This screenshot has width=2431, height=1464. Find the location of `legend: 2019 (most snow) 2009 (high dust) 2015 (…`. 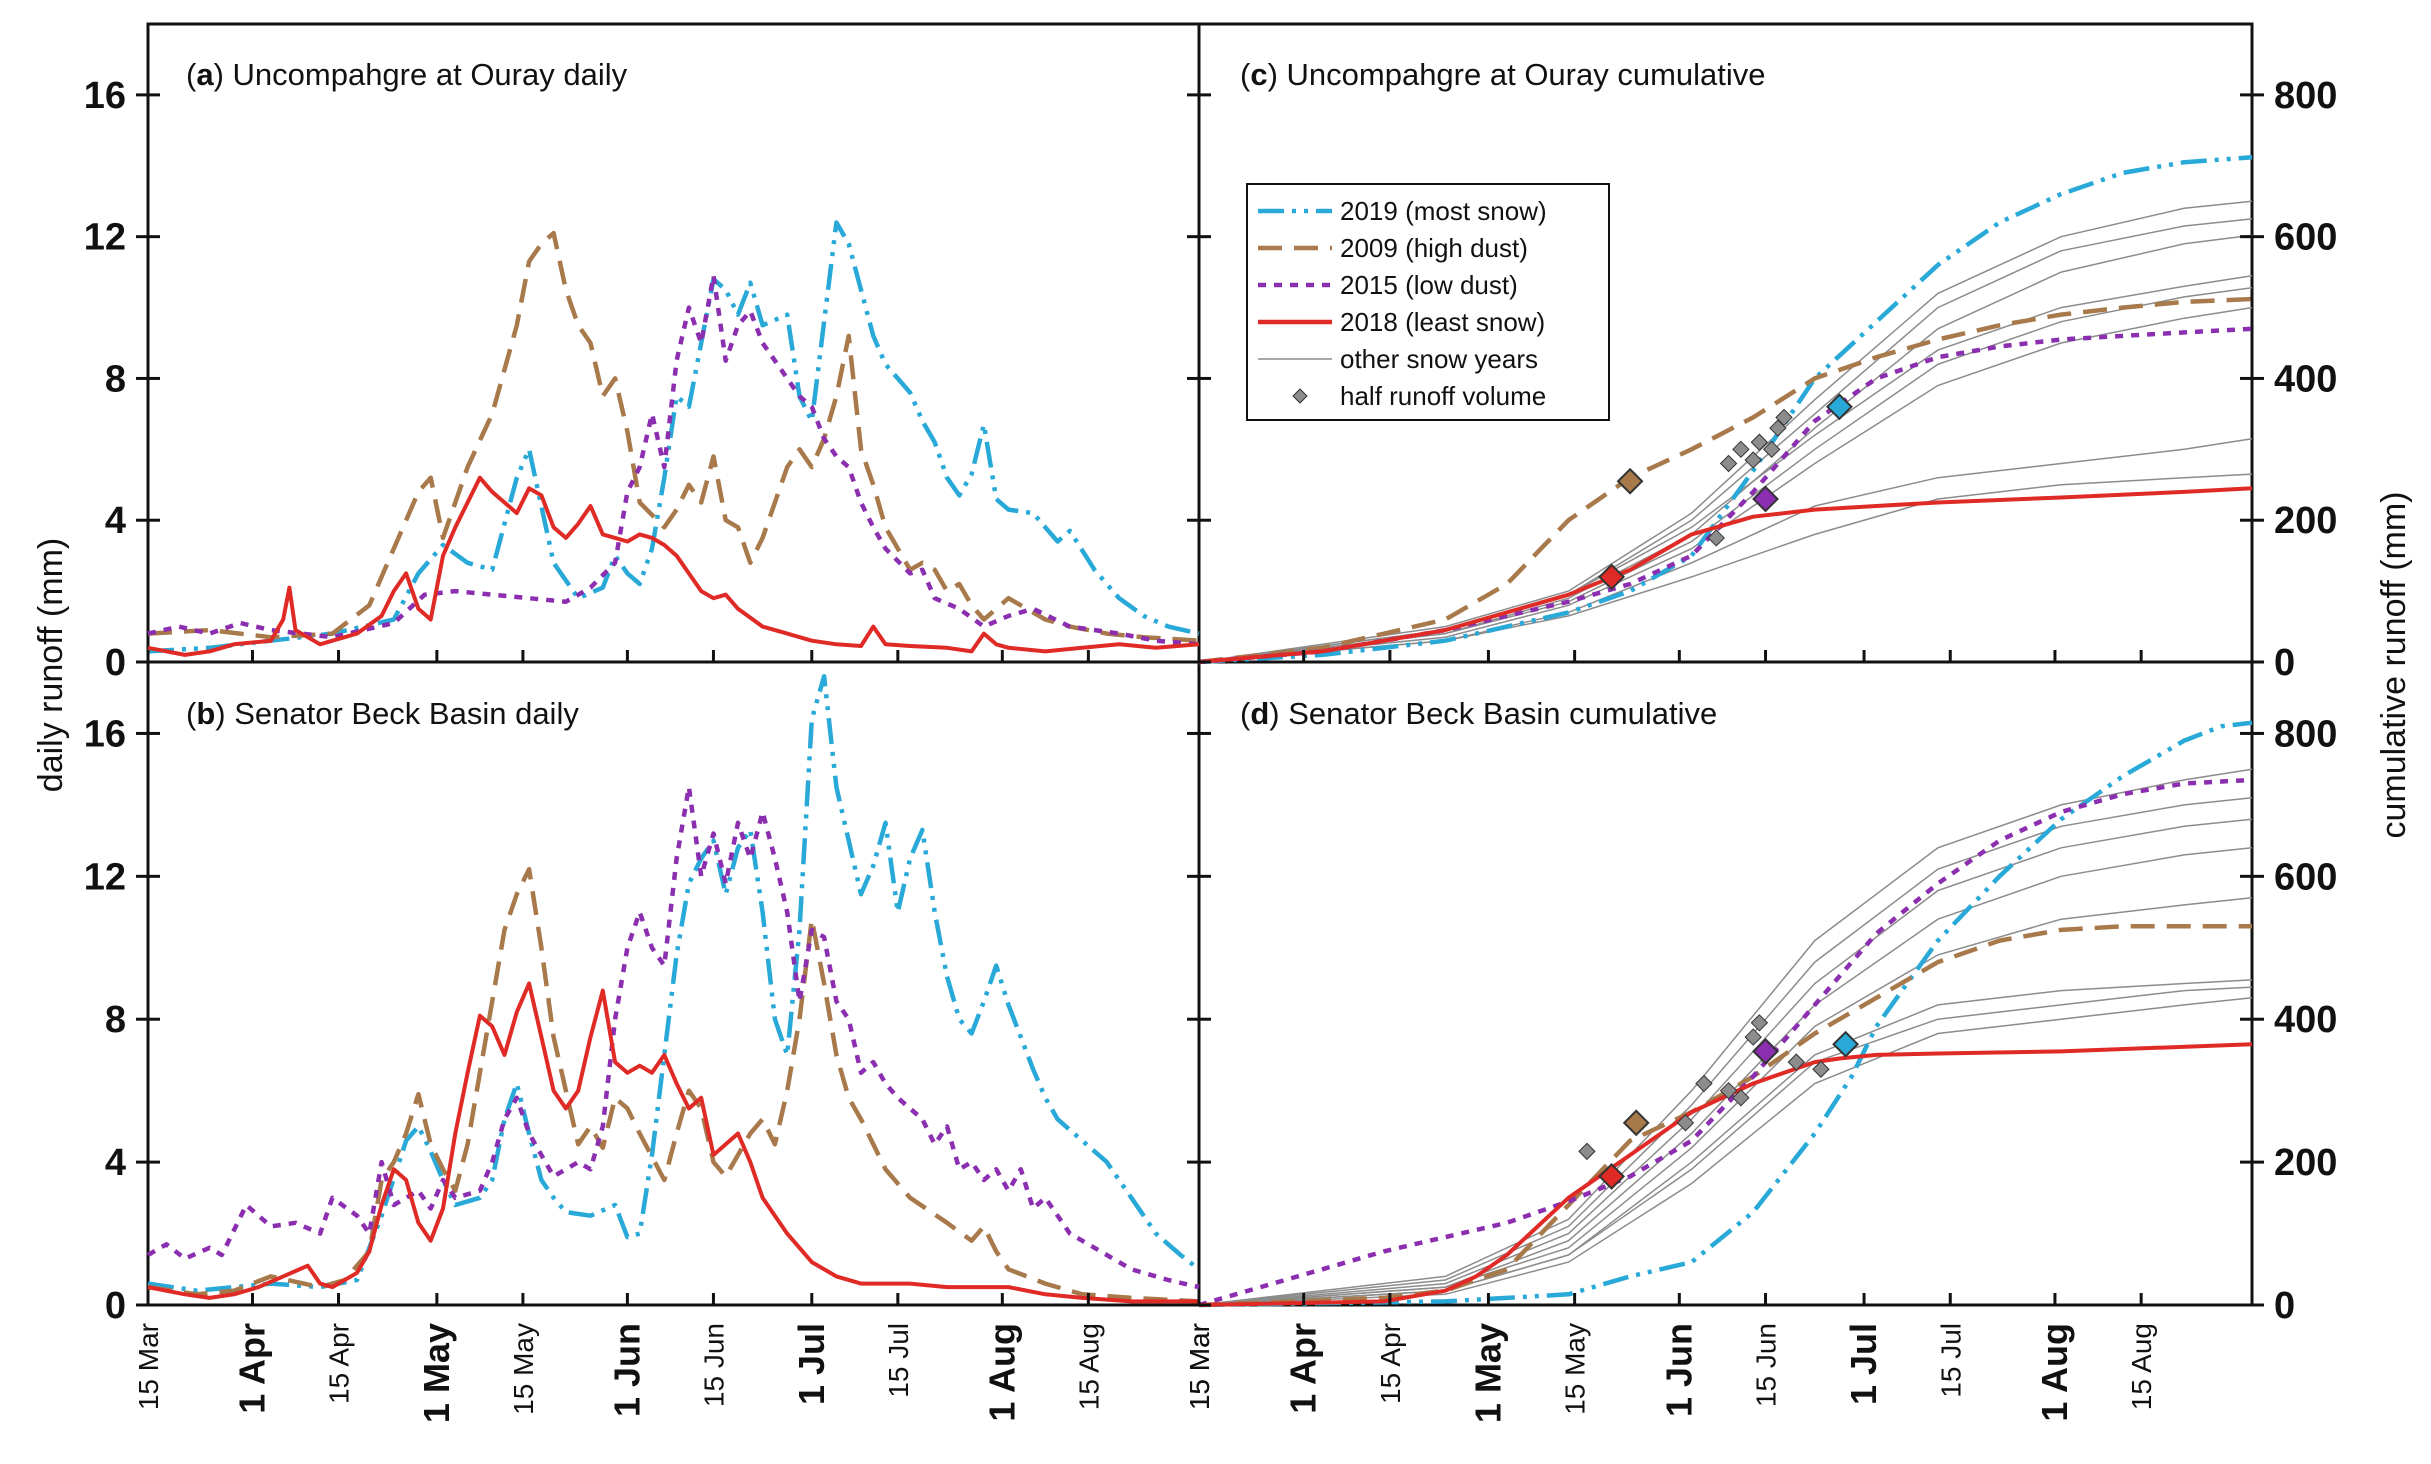

legend: 2019 (most snow) 2009 (high dust) 2015 (… is located at coordinates (1428, 302).